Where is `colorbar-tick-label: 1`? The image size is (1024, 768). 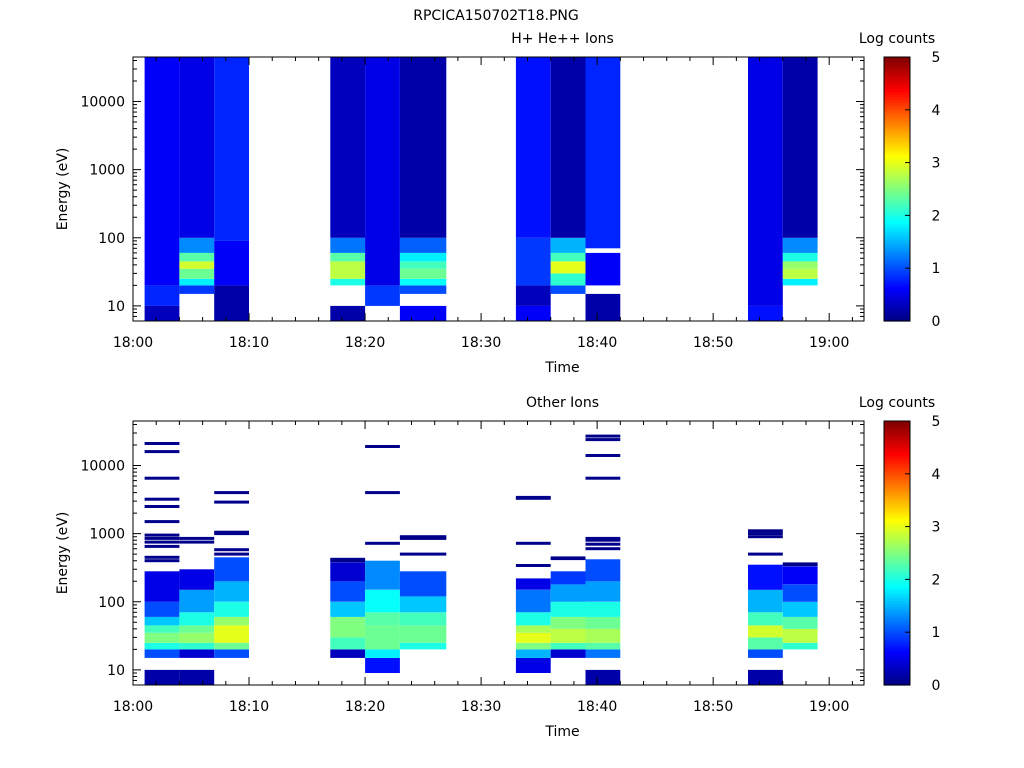 colorbar-tick-label: 1 is located at coordinates (936, 633).